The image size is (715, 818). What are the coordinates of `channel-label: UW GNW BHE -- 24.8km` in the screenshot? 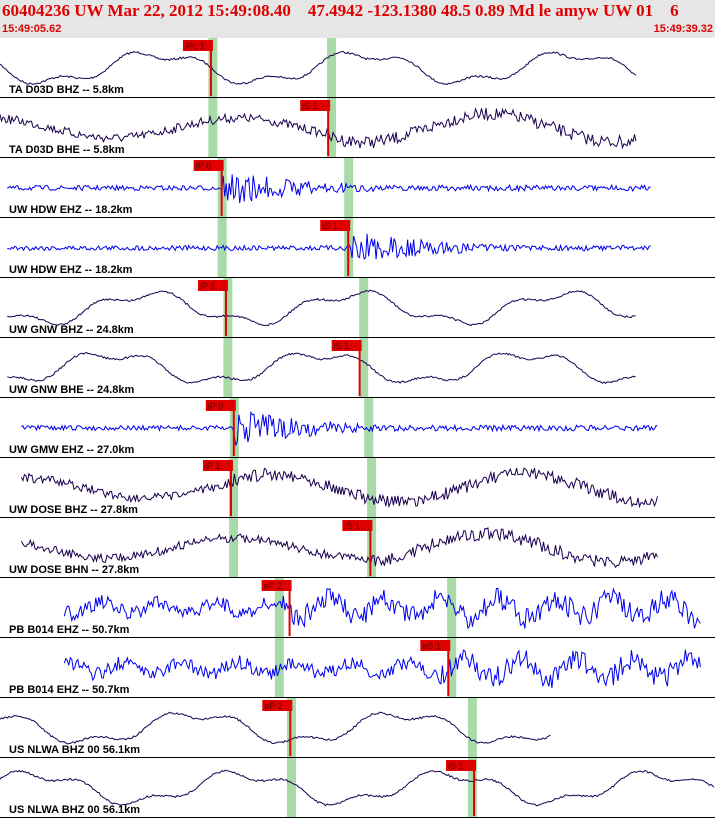 It's located at (72, 390).